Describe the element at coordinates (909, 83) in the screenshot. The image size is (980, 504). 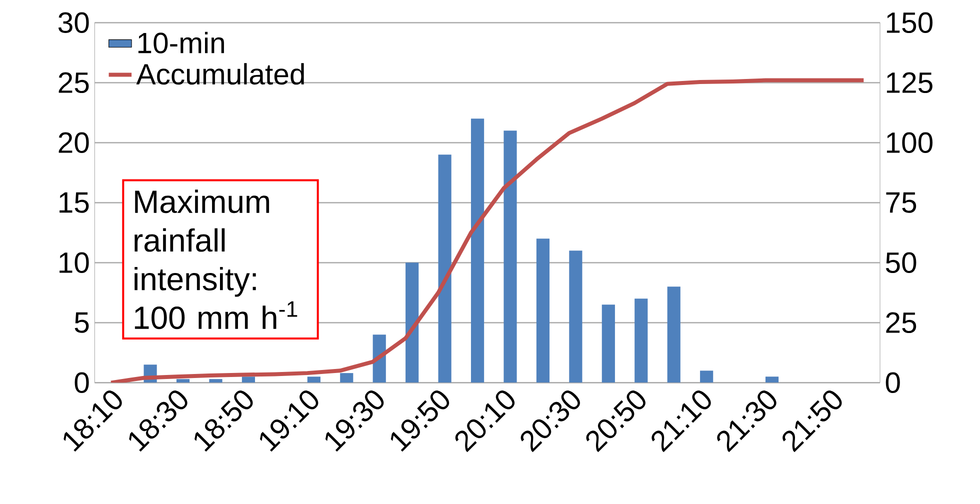
I see `y2-tick-label: 125` at that location.